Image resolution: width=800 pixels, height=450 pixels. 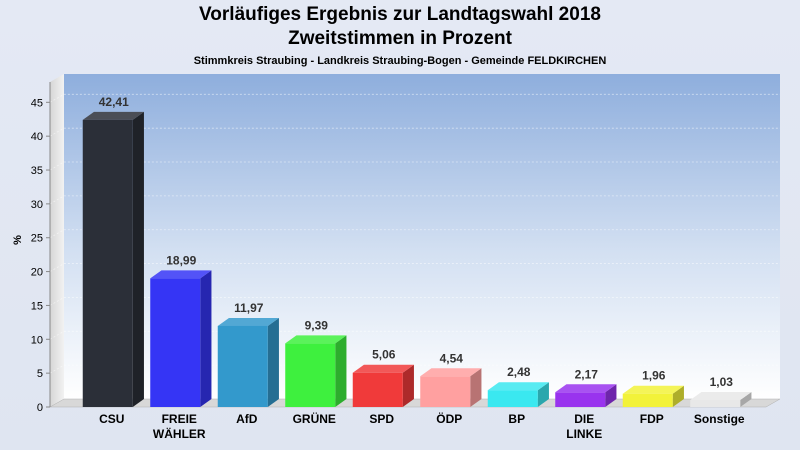 I want to click on x-tick-label: AfD, so click(x=247, y=419).